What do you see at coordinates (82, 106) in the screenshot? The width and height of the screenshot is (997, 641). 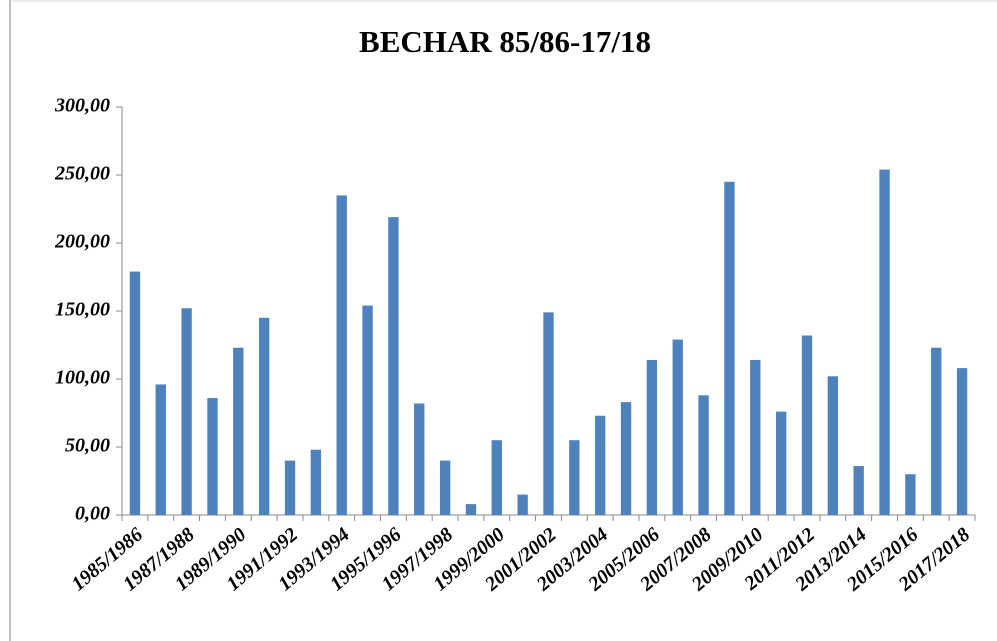 I see `y-tick-label: 300,00` at bounding box center [82, 106].